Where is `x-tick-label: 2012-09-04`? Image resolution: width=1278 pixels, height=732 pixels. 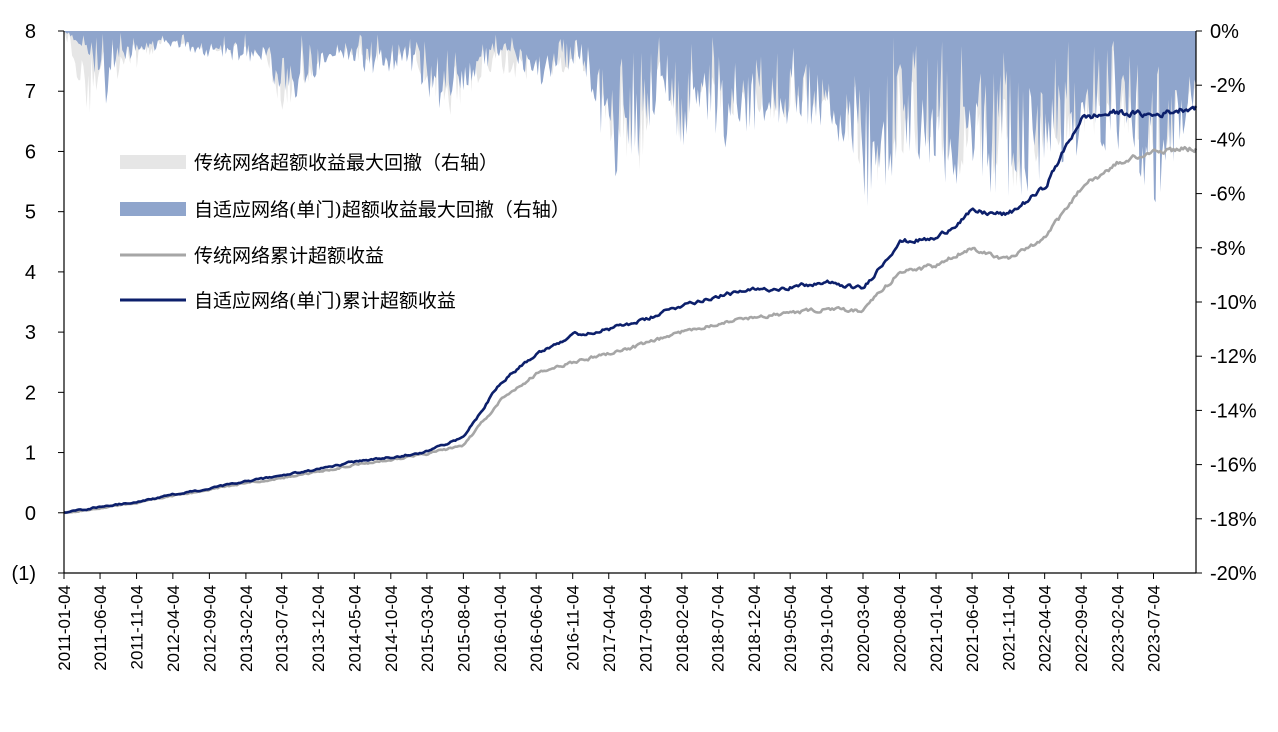
x-tick-label: 2012-09-04 is located at coordinates (209, 628).